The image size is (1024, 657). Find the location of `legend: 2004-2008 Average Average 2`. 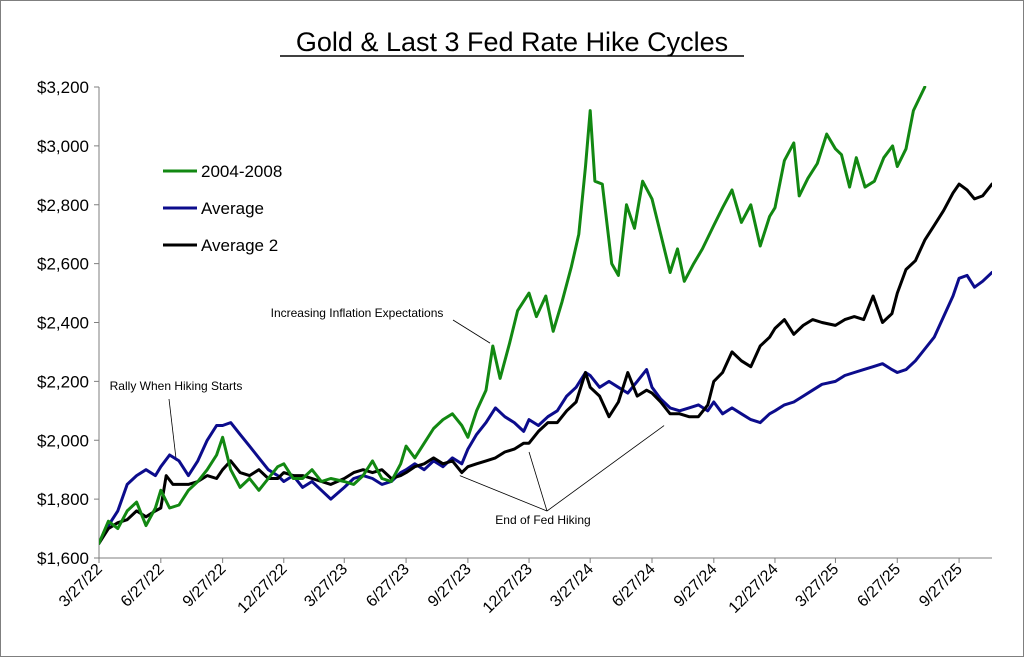

legend: 2004-2008 Average Average 2 is located at coordinates (222, 208).